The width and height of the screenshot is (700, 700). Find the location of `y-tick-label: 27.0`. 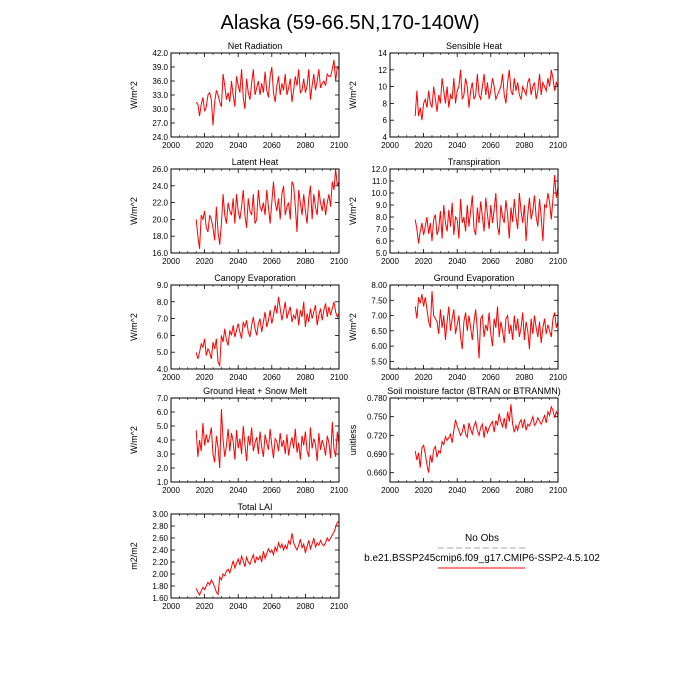

y-tick-label: 27.0 is located at coordinates (160, 123).